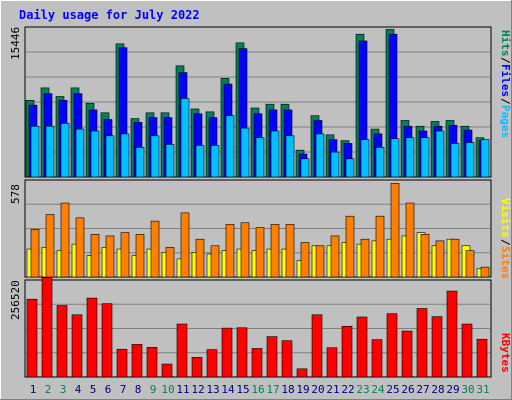 Image resolution: width=512 pixels, height=400 pixels. What do you see at coordinates (15, 43) in the screenshot?
I see `hits-ymax-label: 15446` at bounding box center [15, 43].